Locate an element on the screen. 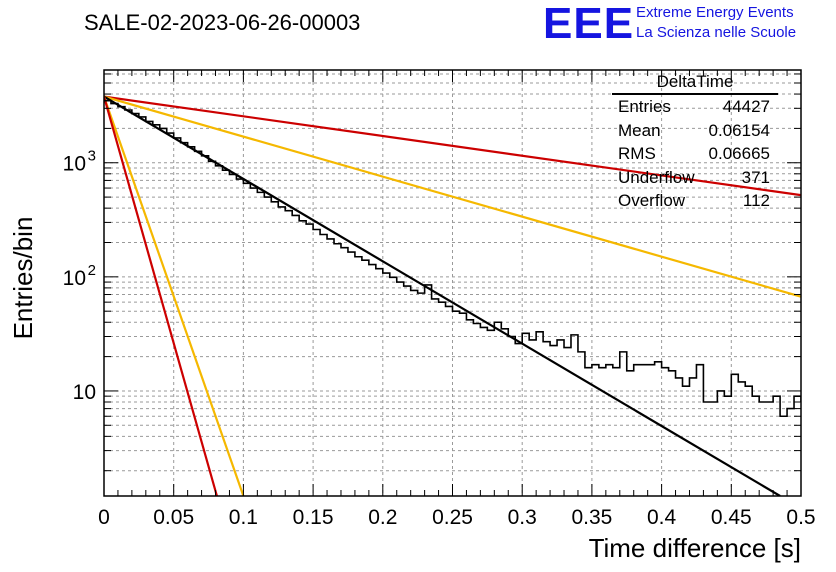  eee-logo-mark: EEE is located at coordinates (589, 24).